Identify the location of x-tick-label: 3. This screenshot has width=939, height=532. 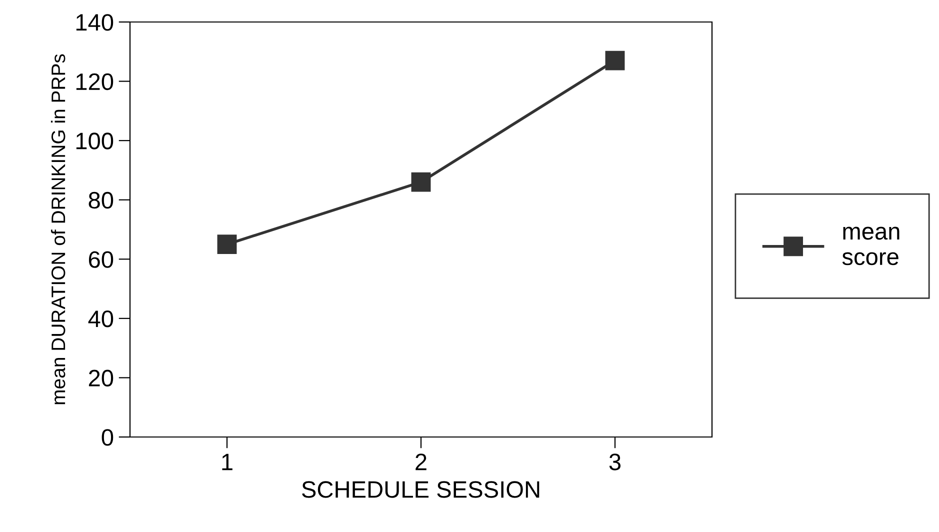
(615, 462).